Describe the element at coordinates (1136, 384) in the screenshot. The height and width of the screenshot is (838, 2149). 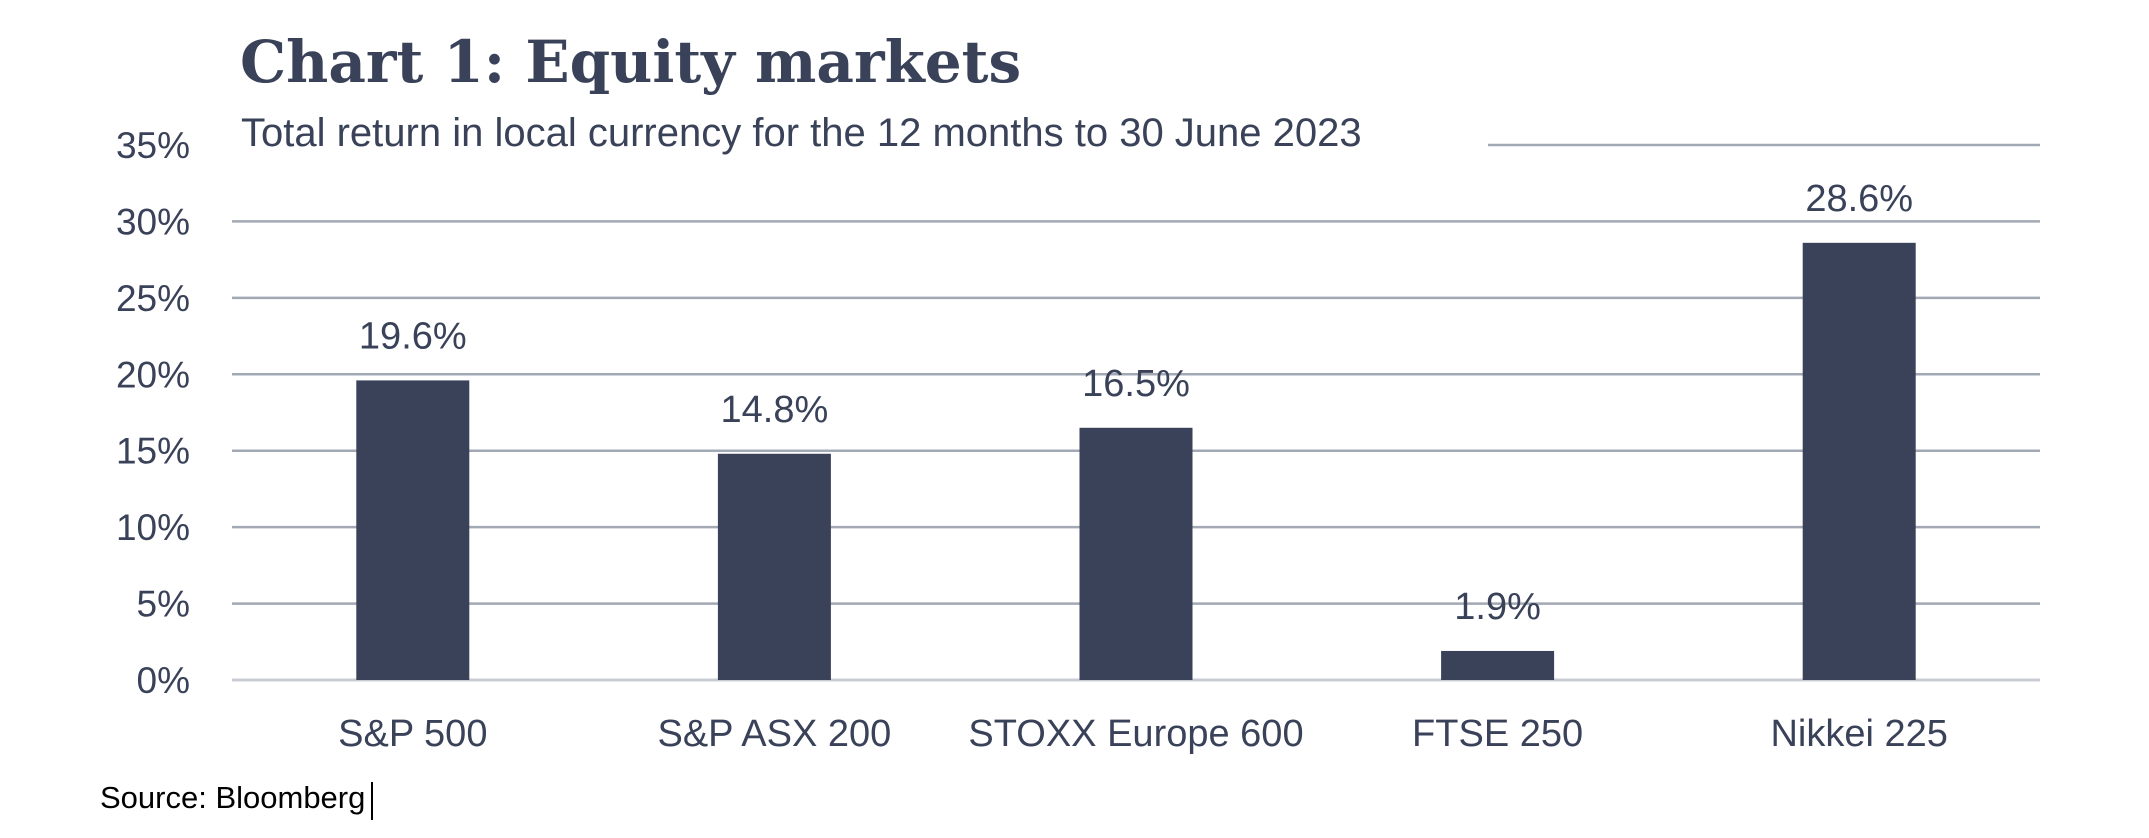
I see `data-label: 16.5%` at that location.